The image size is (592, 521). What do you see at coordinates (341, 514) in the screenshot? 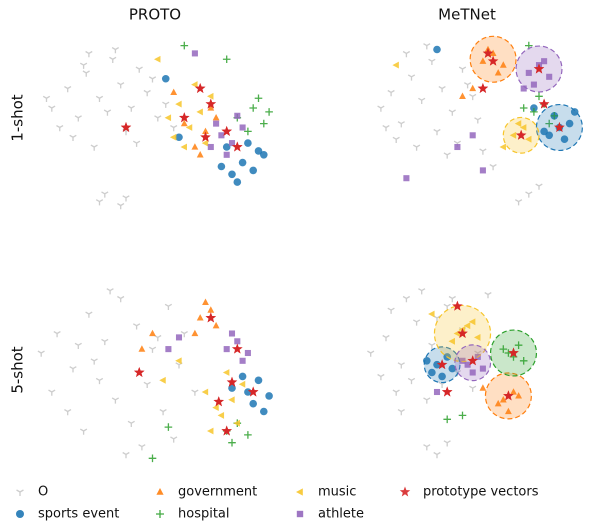
I see `legend-label: athlete` at bounding box center [341, 514].